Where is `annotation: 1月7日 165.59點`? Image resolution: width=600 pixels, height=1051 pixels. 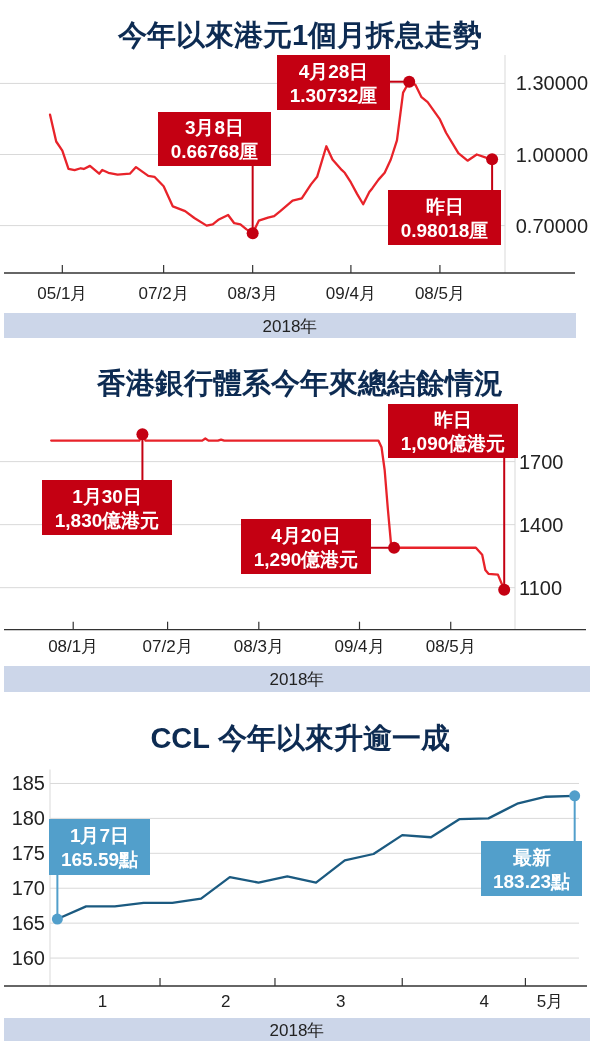 annotation: 1月7日 165.59點 is located at coordinates (99, 847).